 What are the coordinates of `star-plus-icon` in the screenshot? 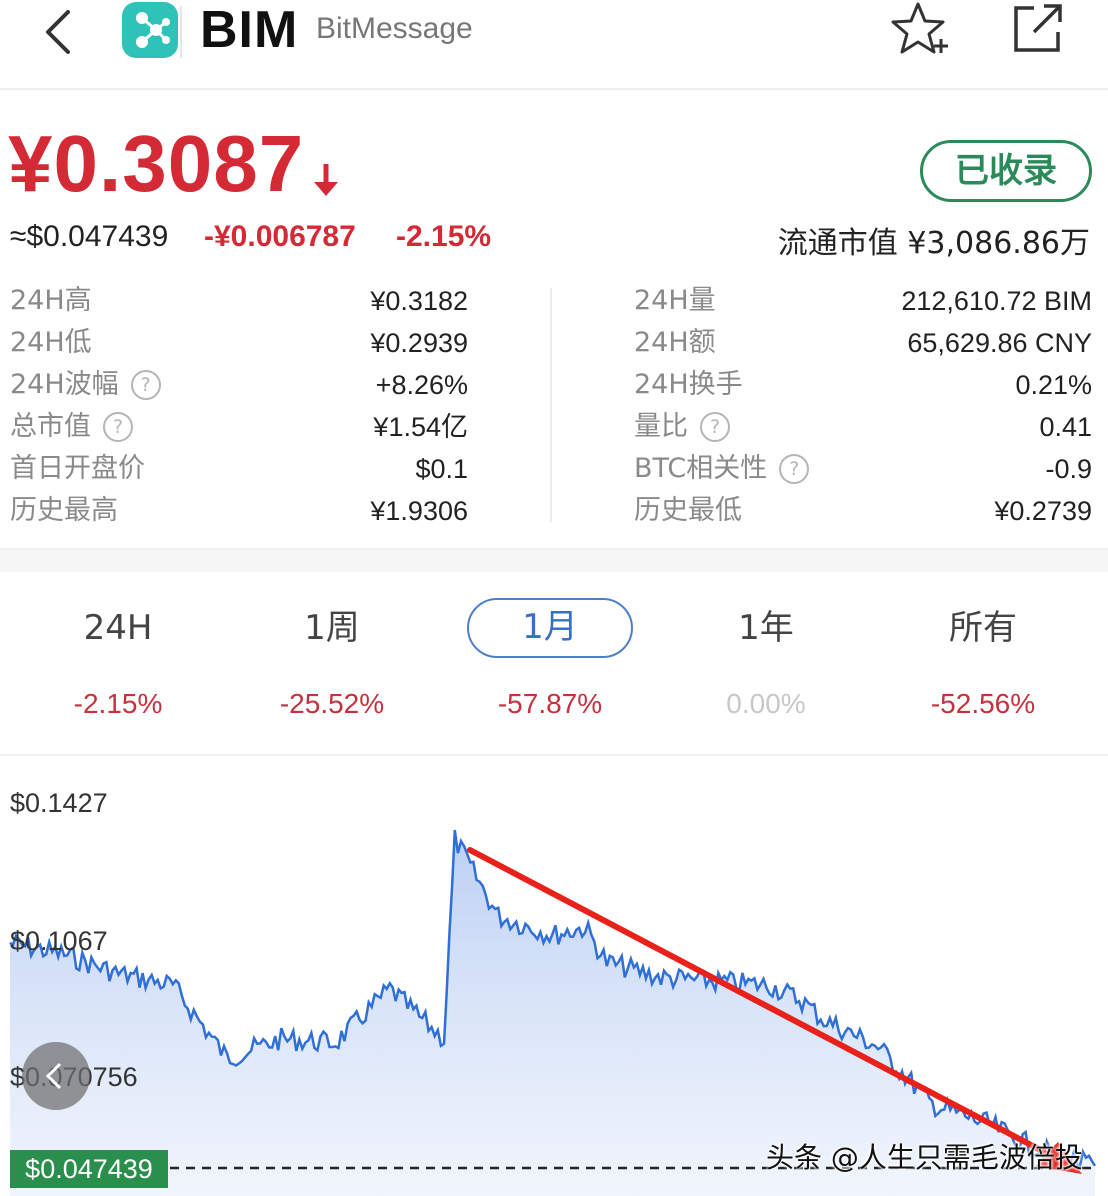 It's located at (919, 28).